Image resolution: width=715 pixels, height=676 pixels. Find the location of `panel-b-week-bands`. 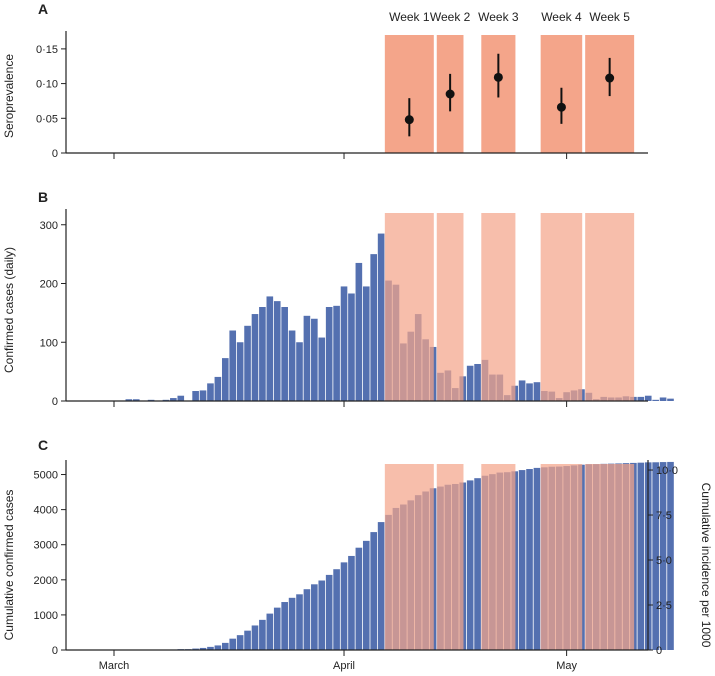

panel-b-week-bands is located at coordinates (509, 307).